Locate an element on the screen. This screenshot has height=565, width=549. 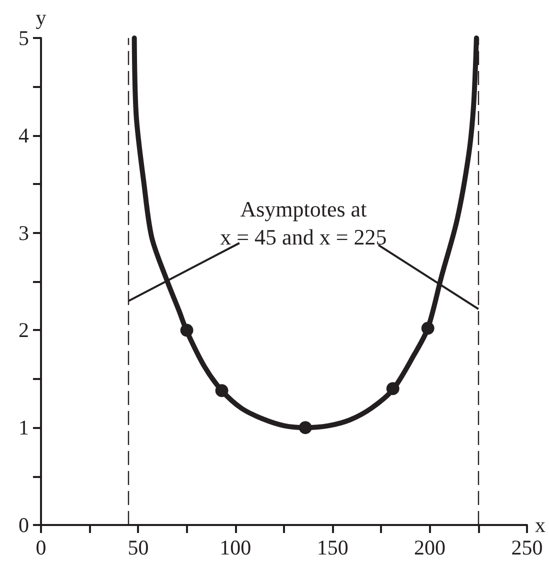
y-tick-label: 2 is located at coordinates (23, 330).